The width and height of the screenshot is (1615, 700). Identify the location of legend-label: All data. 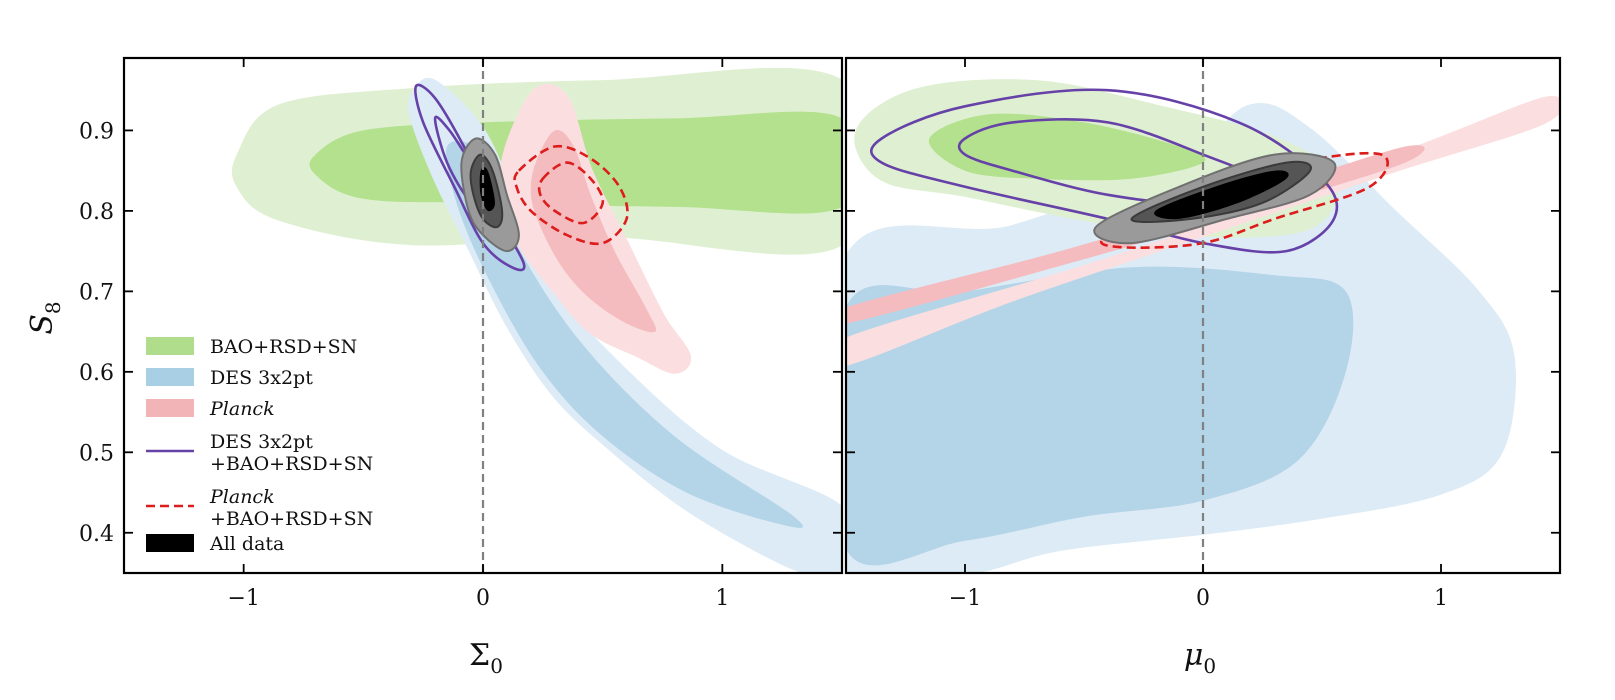
(246, 544).